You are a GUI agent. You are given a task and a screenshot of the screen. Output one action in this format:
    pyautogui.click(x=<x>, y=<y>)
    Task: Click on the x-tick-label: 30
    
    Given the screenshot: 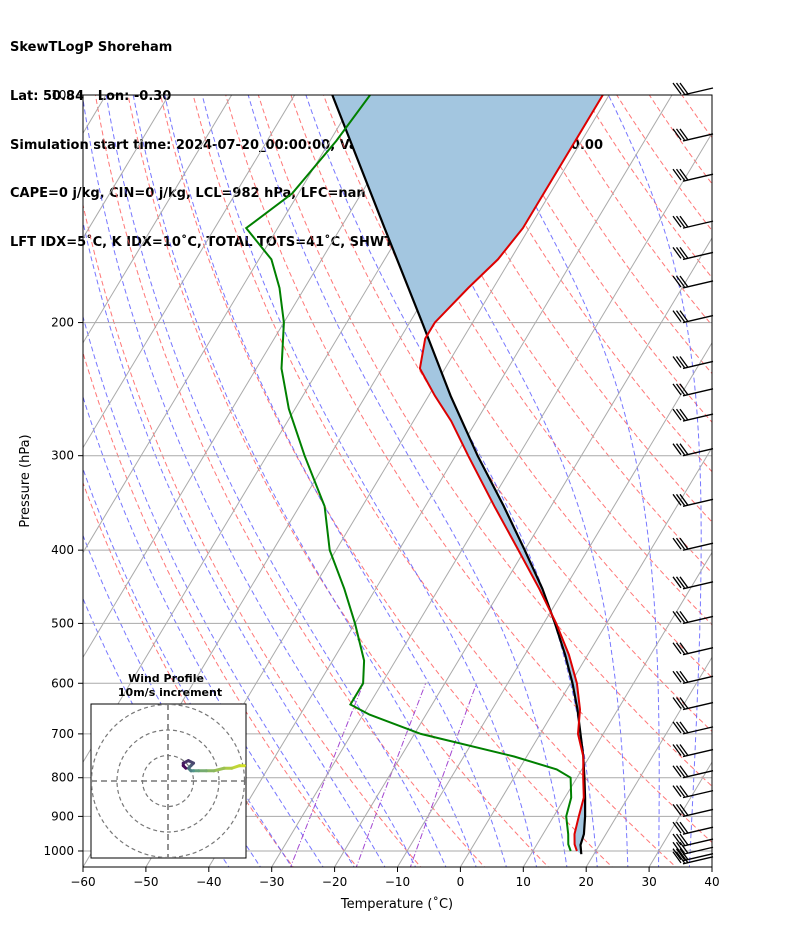 What is the action you would take?
    pyautogui.click(x=648, y=882)
    